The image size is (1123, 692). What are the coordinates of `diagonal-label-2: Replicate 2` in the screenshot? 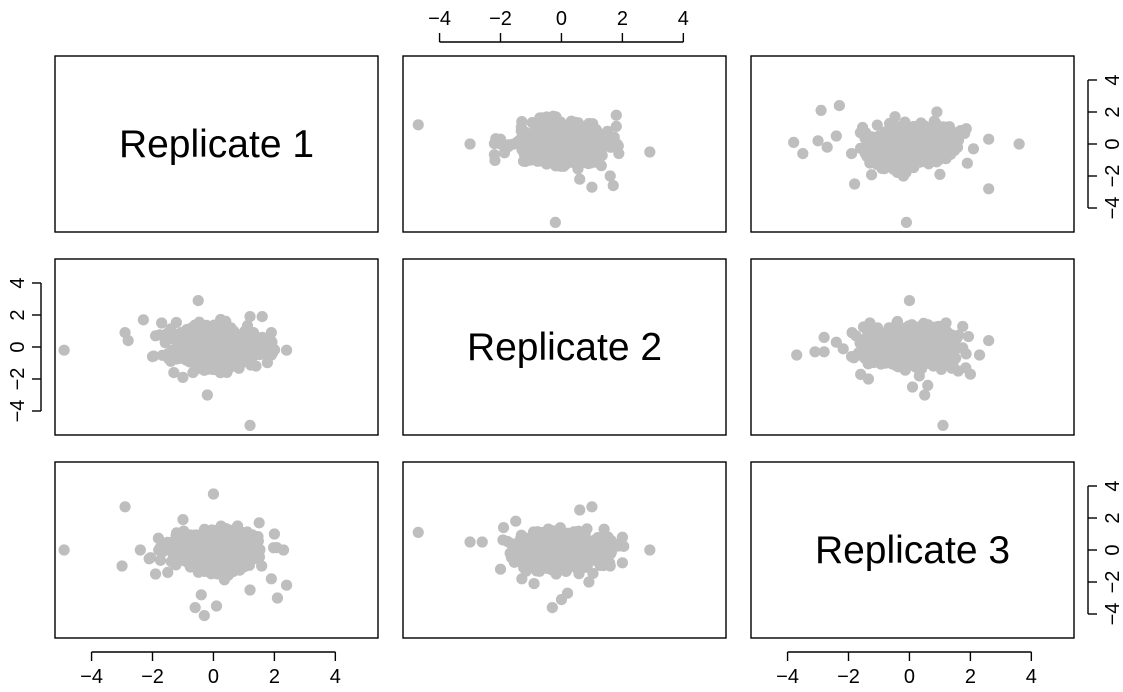 It's located at (564, 347).